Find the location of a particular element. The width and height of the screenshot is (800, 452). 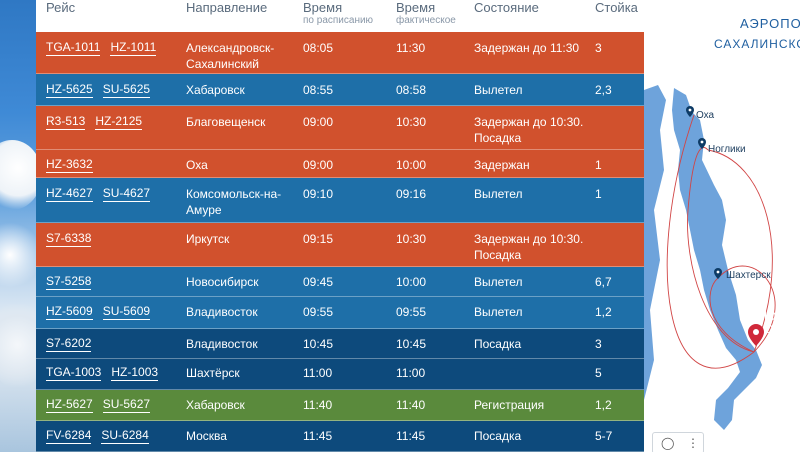

flight-number-link: HZ-1011 is located at coordinates (133, 48).